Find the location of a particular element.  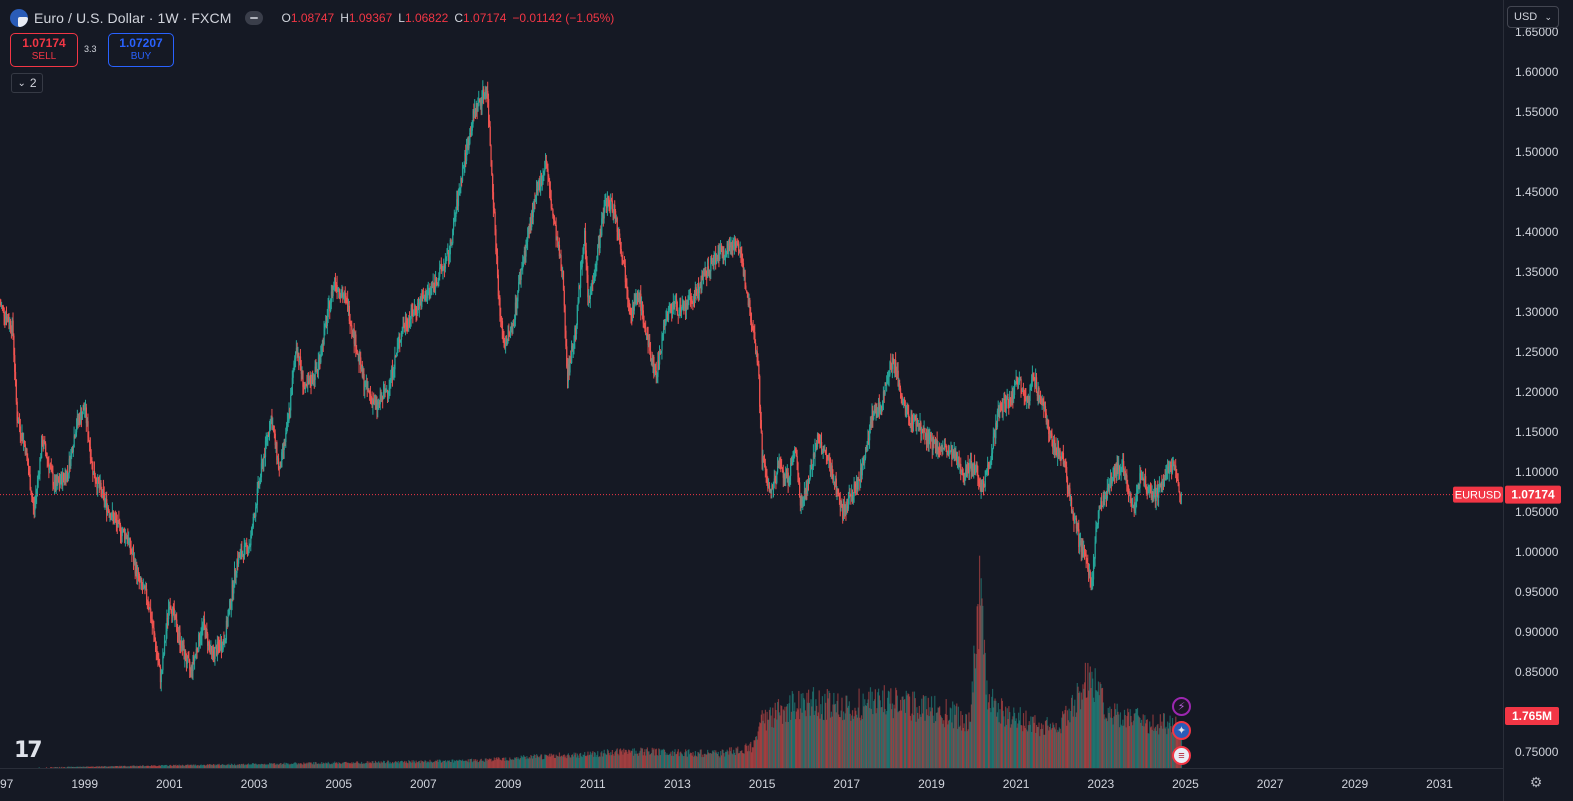

eu-event-icon: ✦ is located at coordinates (1181, 730).